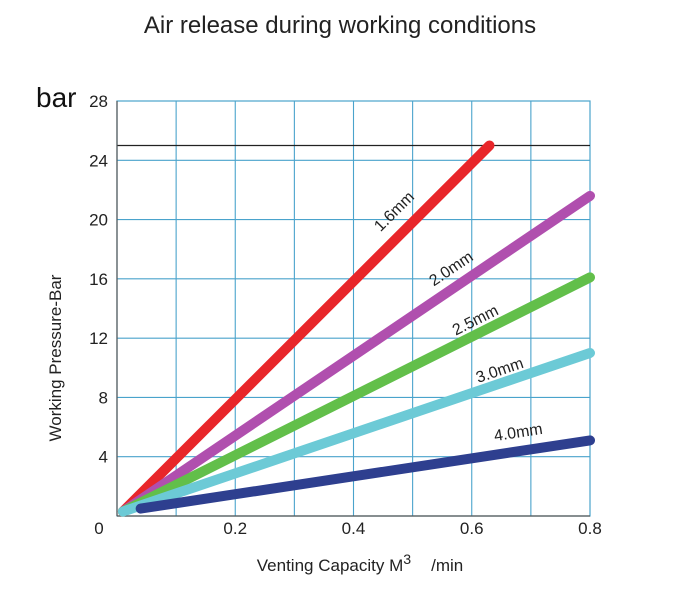 The width and height of the screenshot is (680, 590). I want to click on x-tick-label: 0.6, so click(472, 528).